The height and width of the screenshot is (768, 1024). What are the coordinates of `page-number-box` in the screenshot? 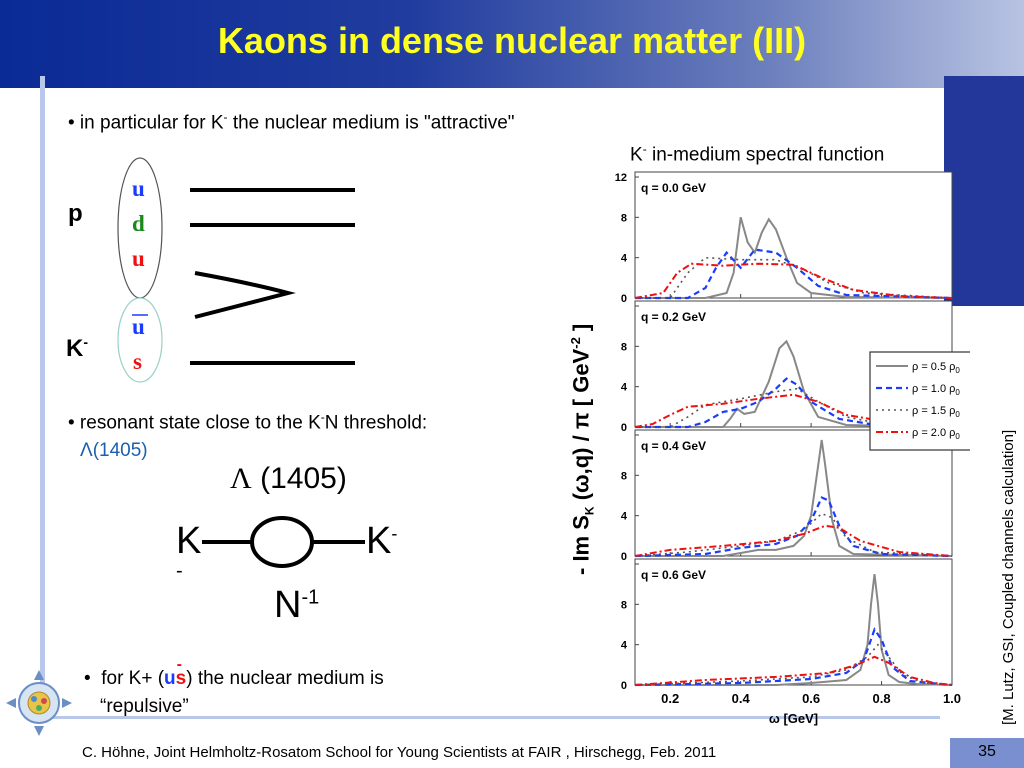 It's located at (987, 753).